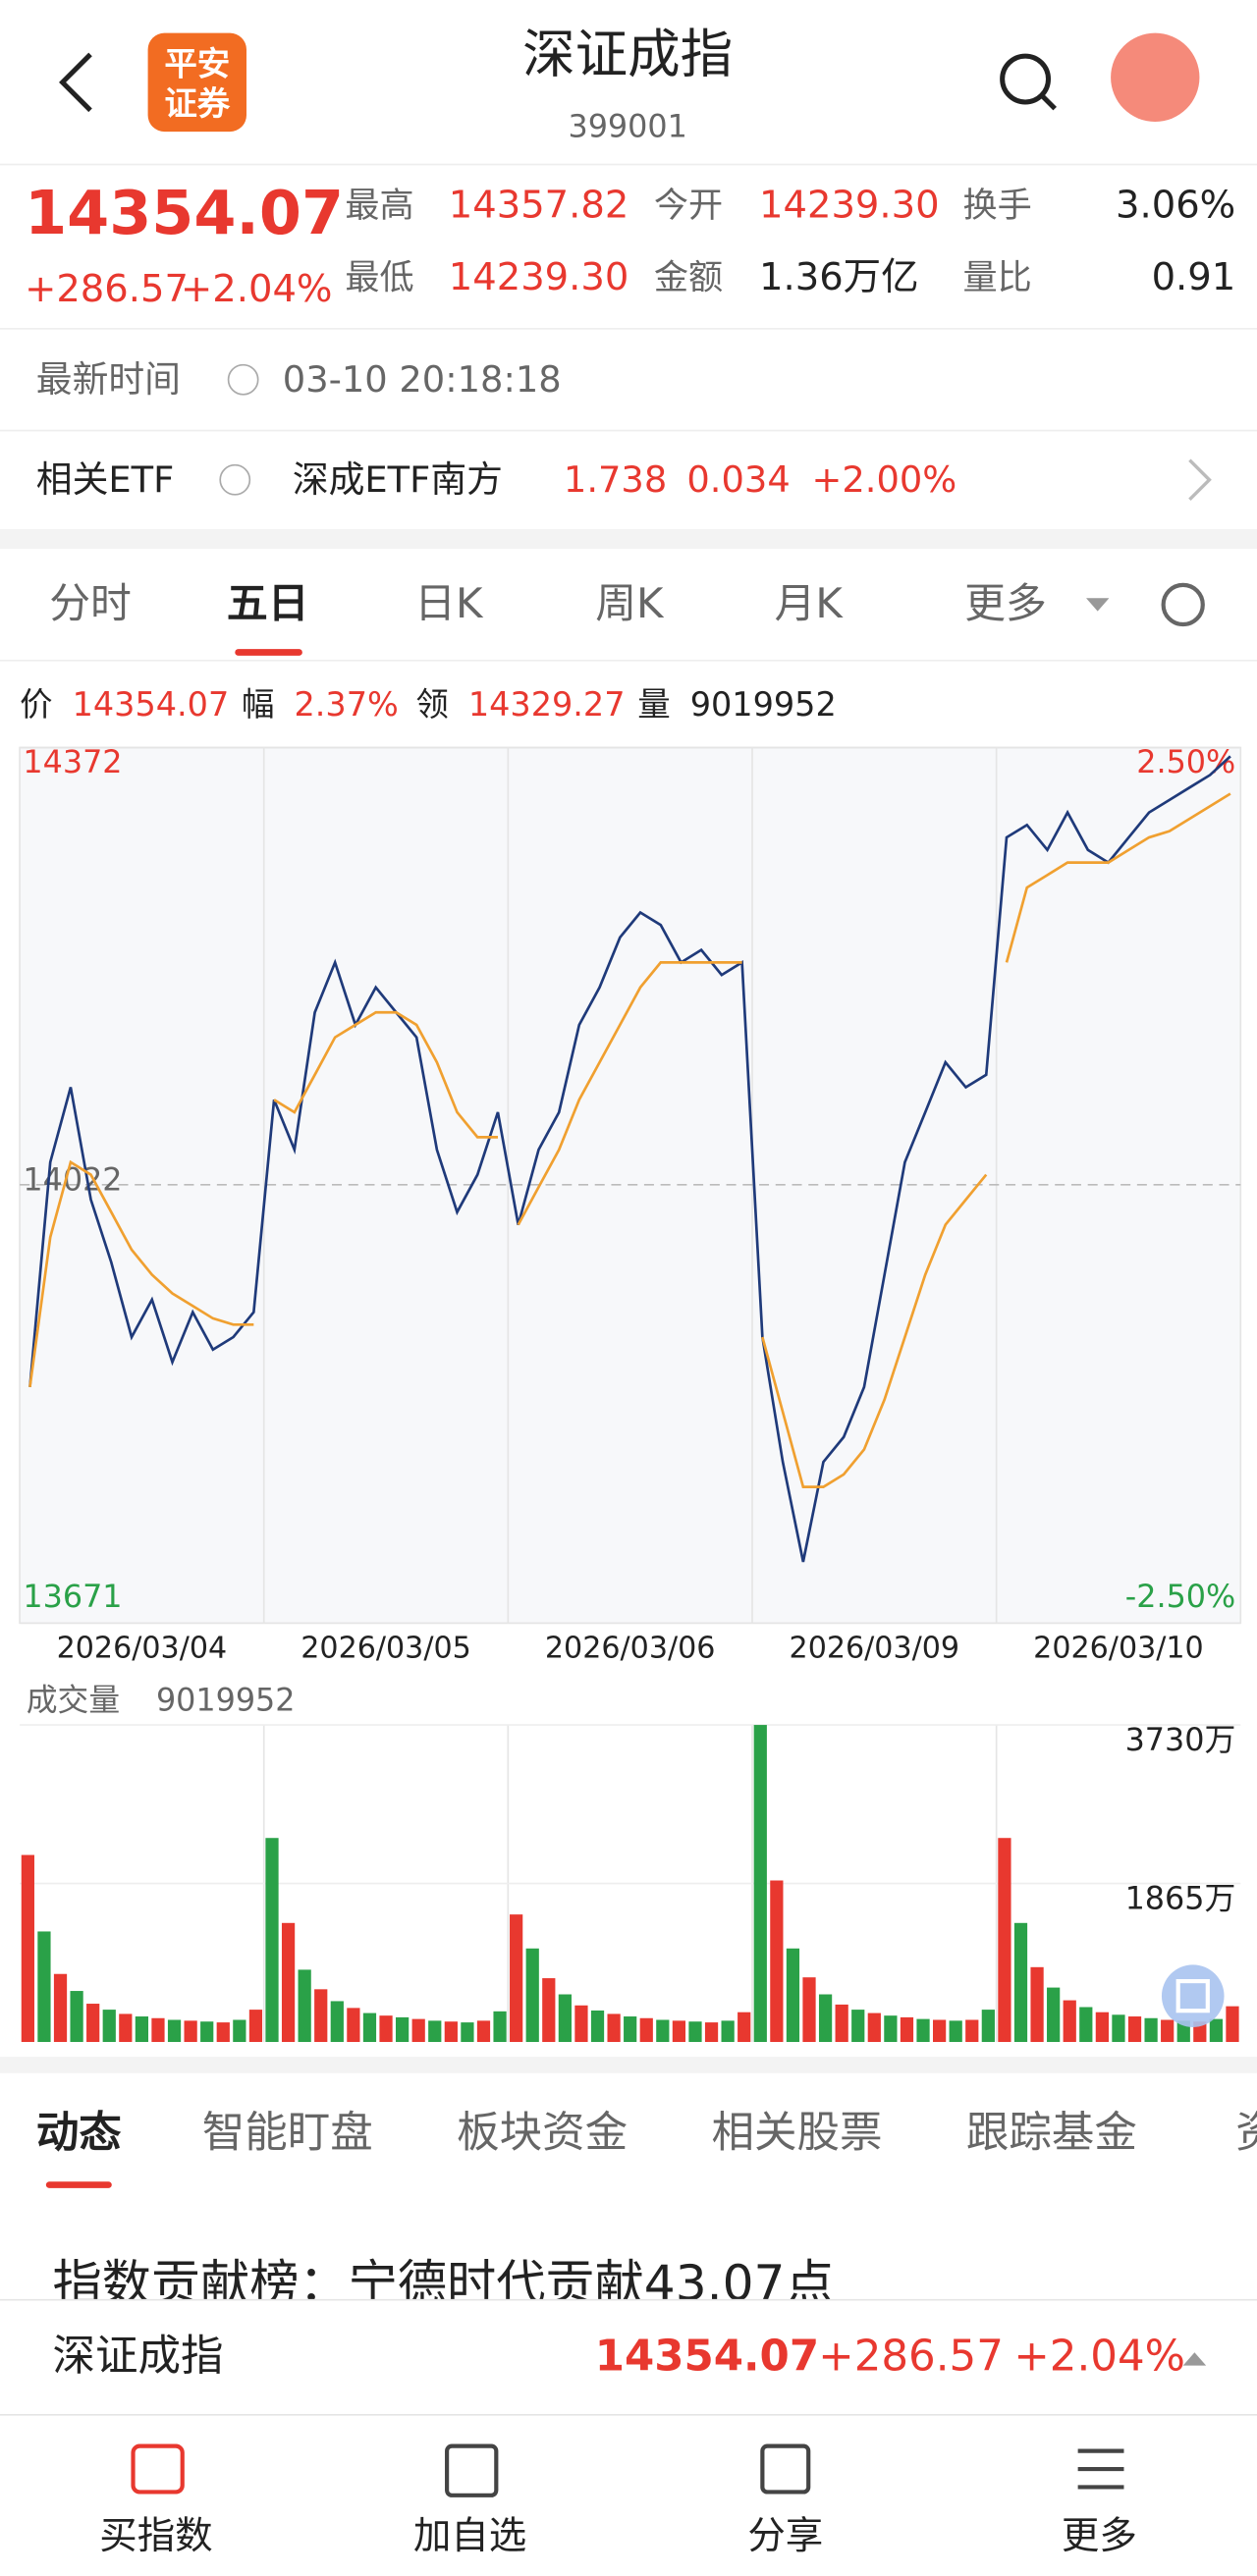 This screenshot has height=2576, width=1257. Describe the element at coordinates (688, 278) in the screenshot. I see `stat-label: 金额` at that location.